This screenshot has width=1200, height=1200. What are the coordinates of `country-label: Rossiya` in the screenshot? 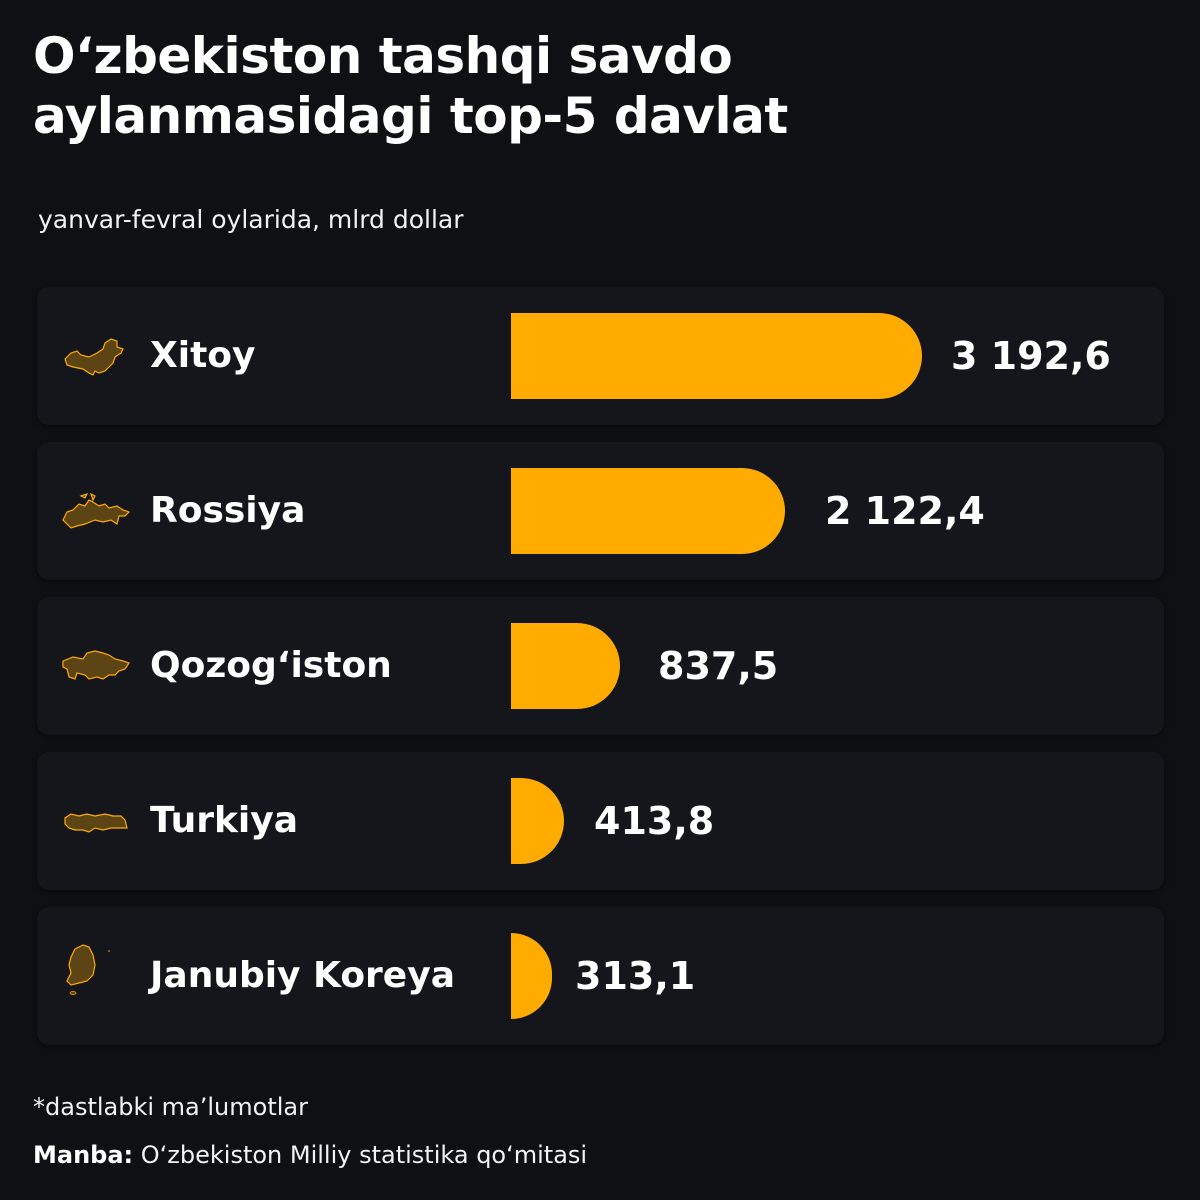 It's located at (228, 510).